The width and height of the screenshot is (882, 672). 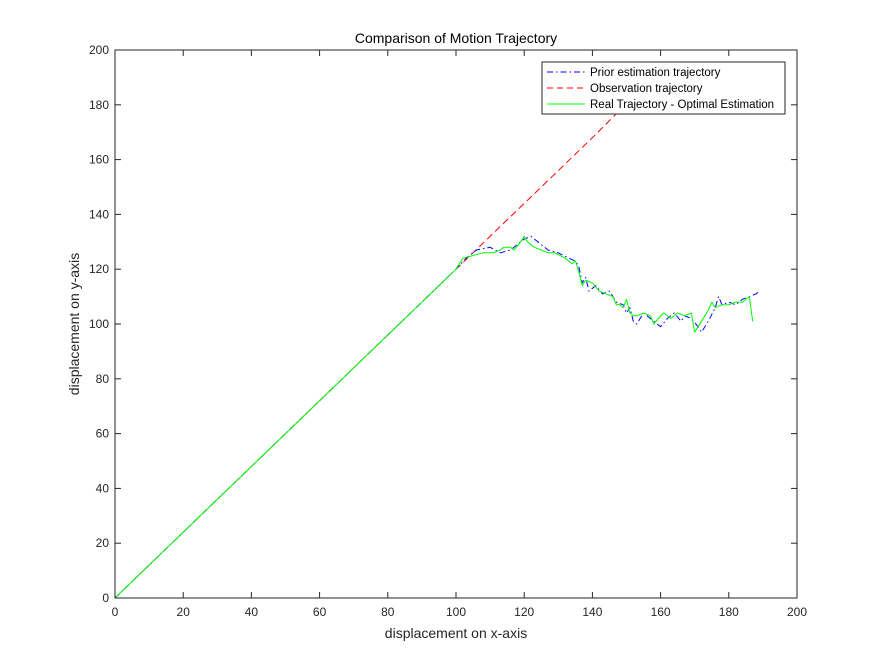 What do you see at coordinates (729, 612) in the screenshot?
I see `x-tick-label-180: 180` at bounding box center [729, 612].